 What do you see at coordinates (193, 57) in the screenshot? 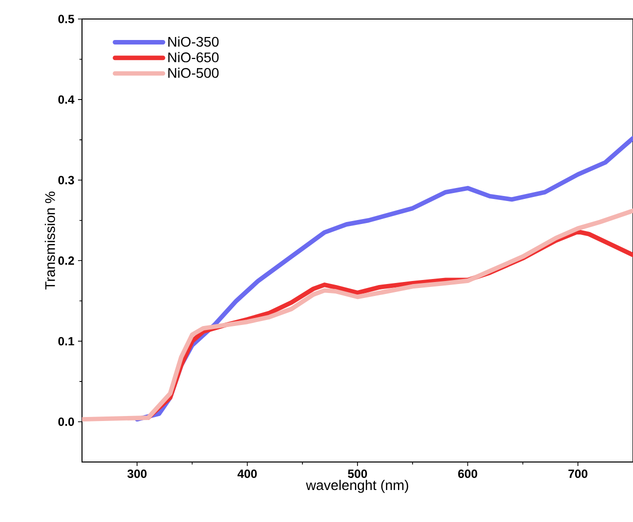
I see `legend-label: NiO-650` at bounding box center [193, 57].